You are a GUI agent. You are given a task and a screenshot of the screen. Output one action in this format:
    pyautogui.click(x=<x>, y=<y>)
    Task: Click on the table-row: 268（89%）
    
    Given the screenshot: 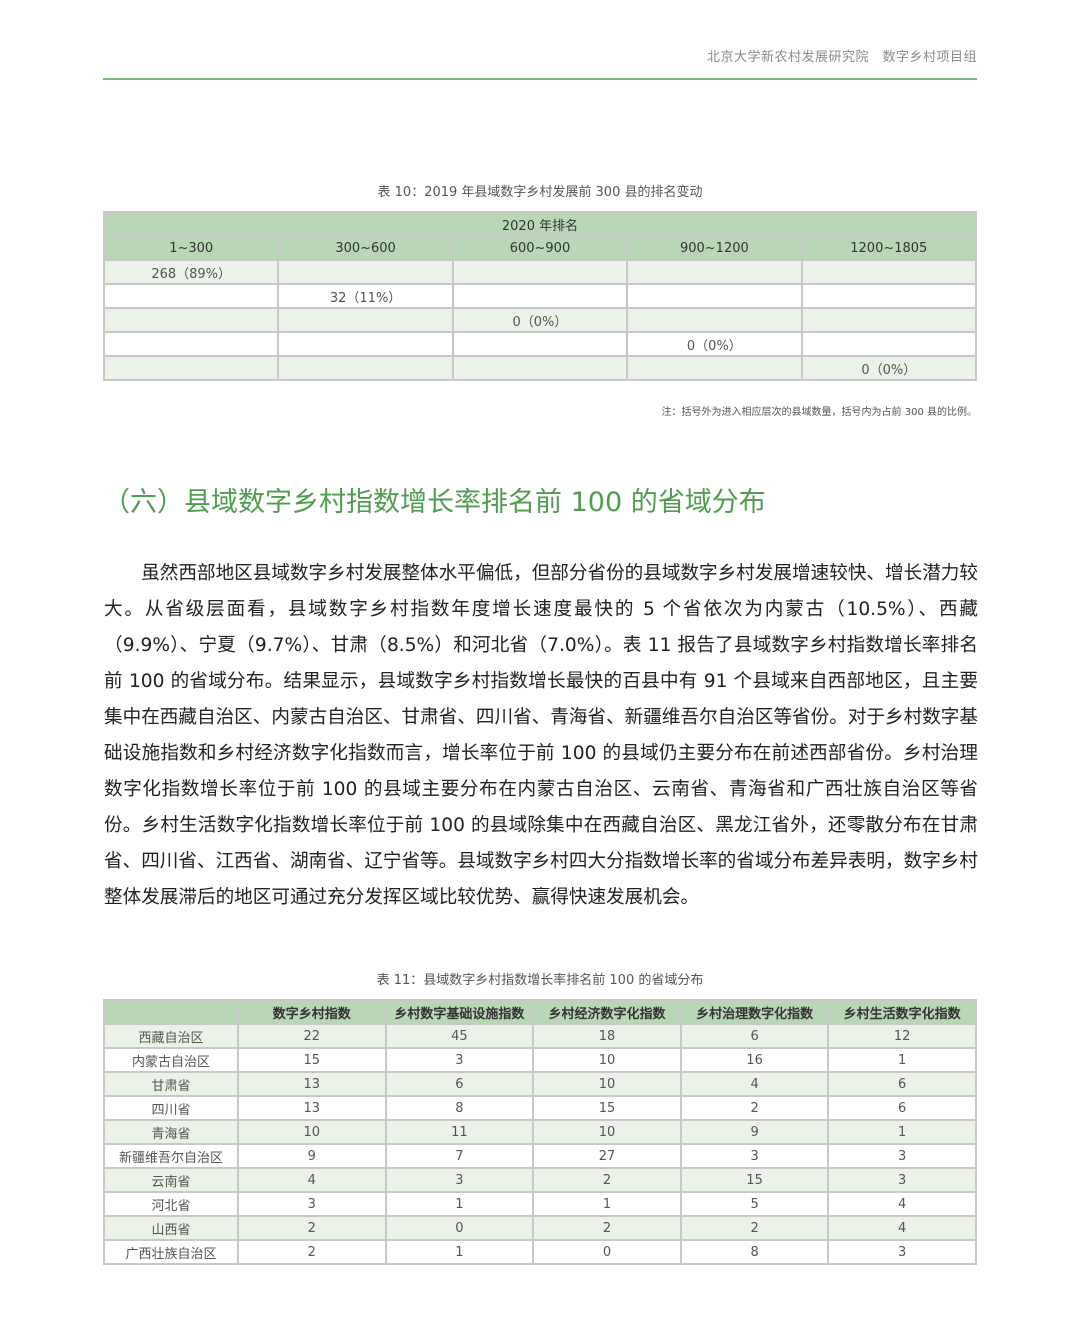 What is the action you would take?
    pyautogui.click(x=540, y=272)
    